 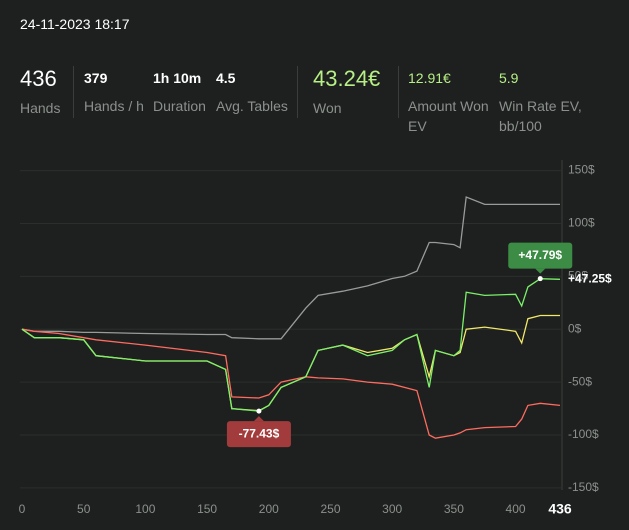 I want to click on stat-label: Amount Won EV, so click(x=448, y=116).